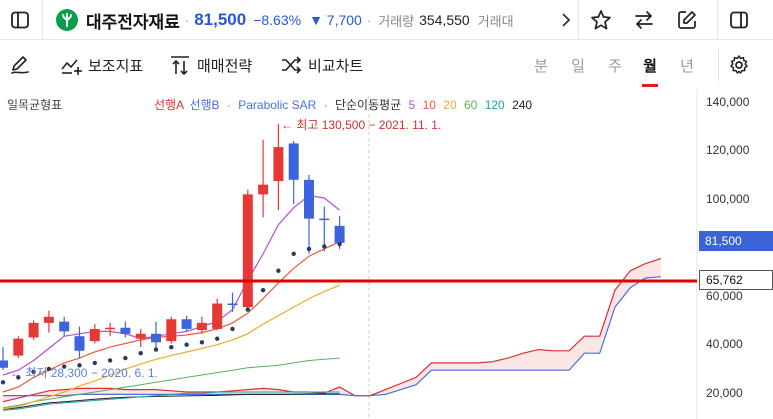  I want to click on legend-ma120: 120, so click(494, 105).